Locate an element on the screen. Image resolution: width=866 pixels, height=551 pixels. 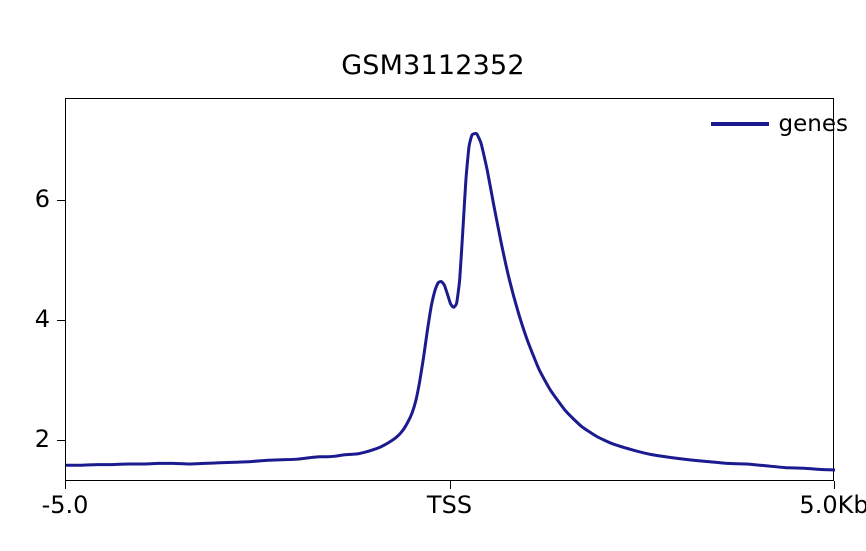
legend-label-genes: genes is located at coordinates (813, 124).